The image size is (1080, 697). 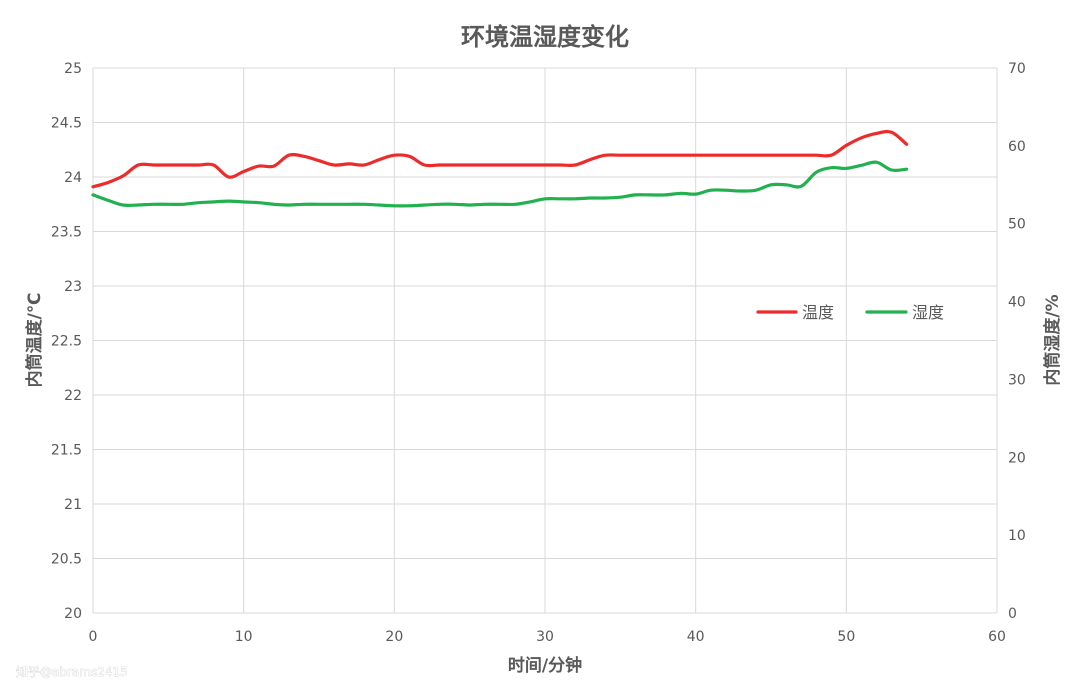 What do you see at coordinates (846, 637) in the screenshot?
I see `x-tick-label: 50` at bounding box center [846, 637].